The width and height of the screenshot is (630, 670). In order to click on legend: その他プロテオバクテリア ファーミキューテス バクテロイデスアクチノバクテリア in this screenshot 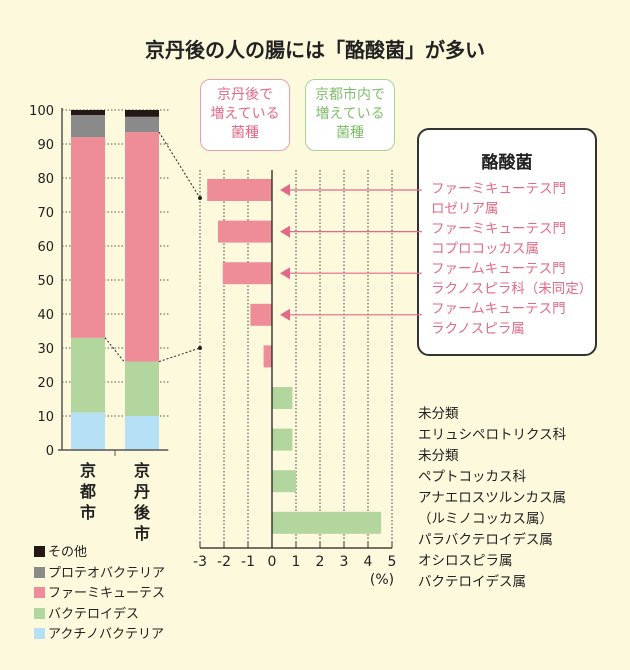, I will do `click(99, 594)`.